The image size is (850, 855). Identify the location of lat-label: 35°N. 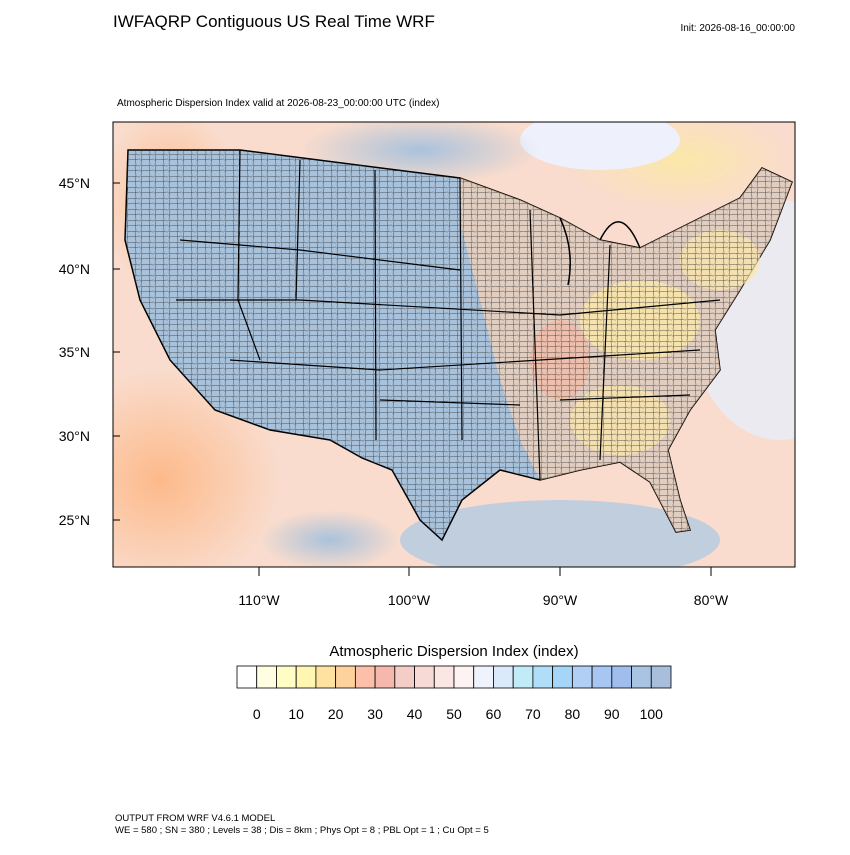
(74, 352).